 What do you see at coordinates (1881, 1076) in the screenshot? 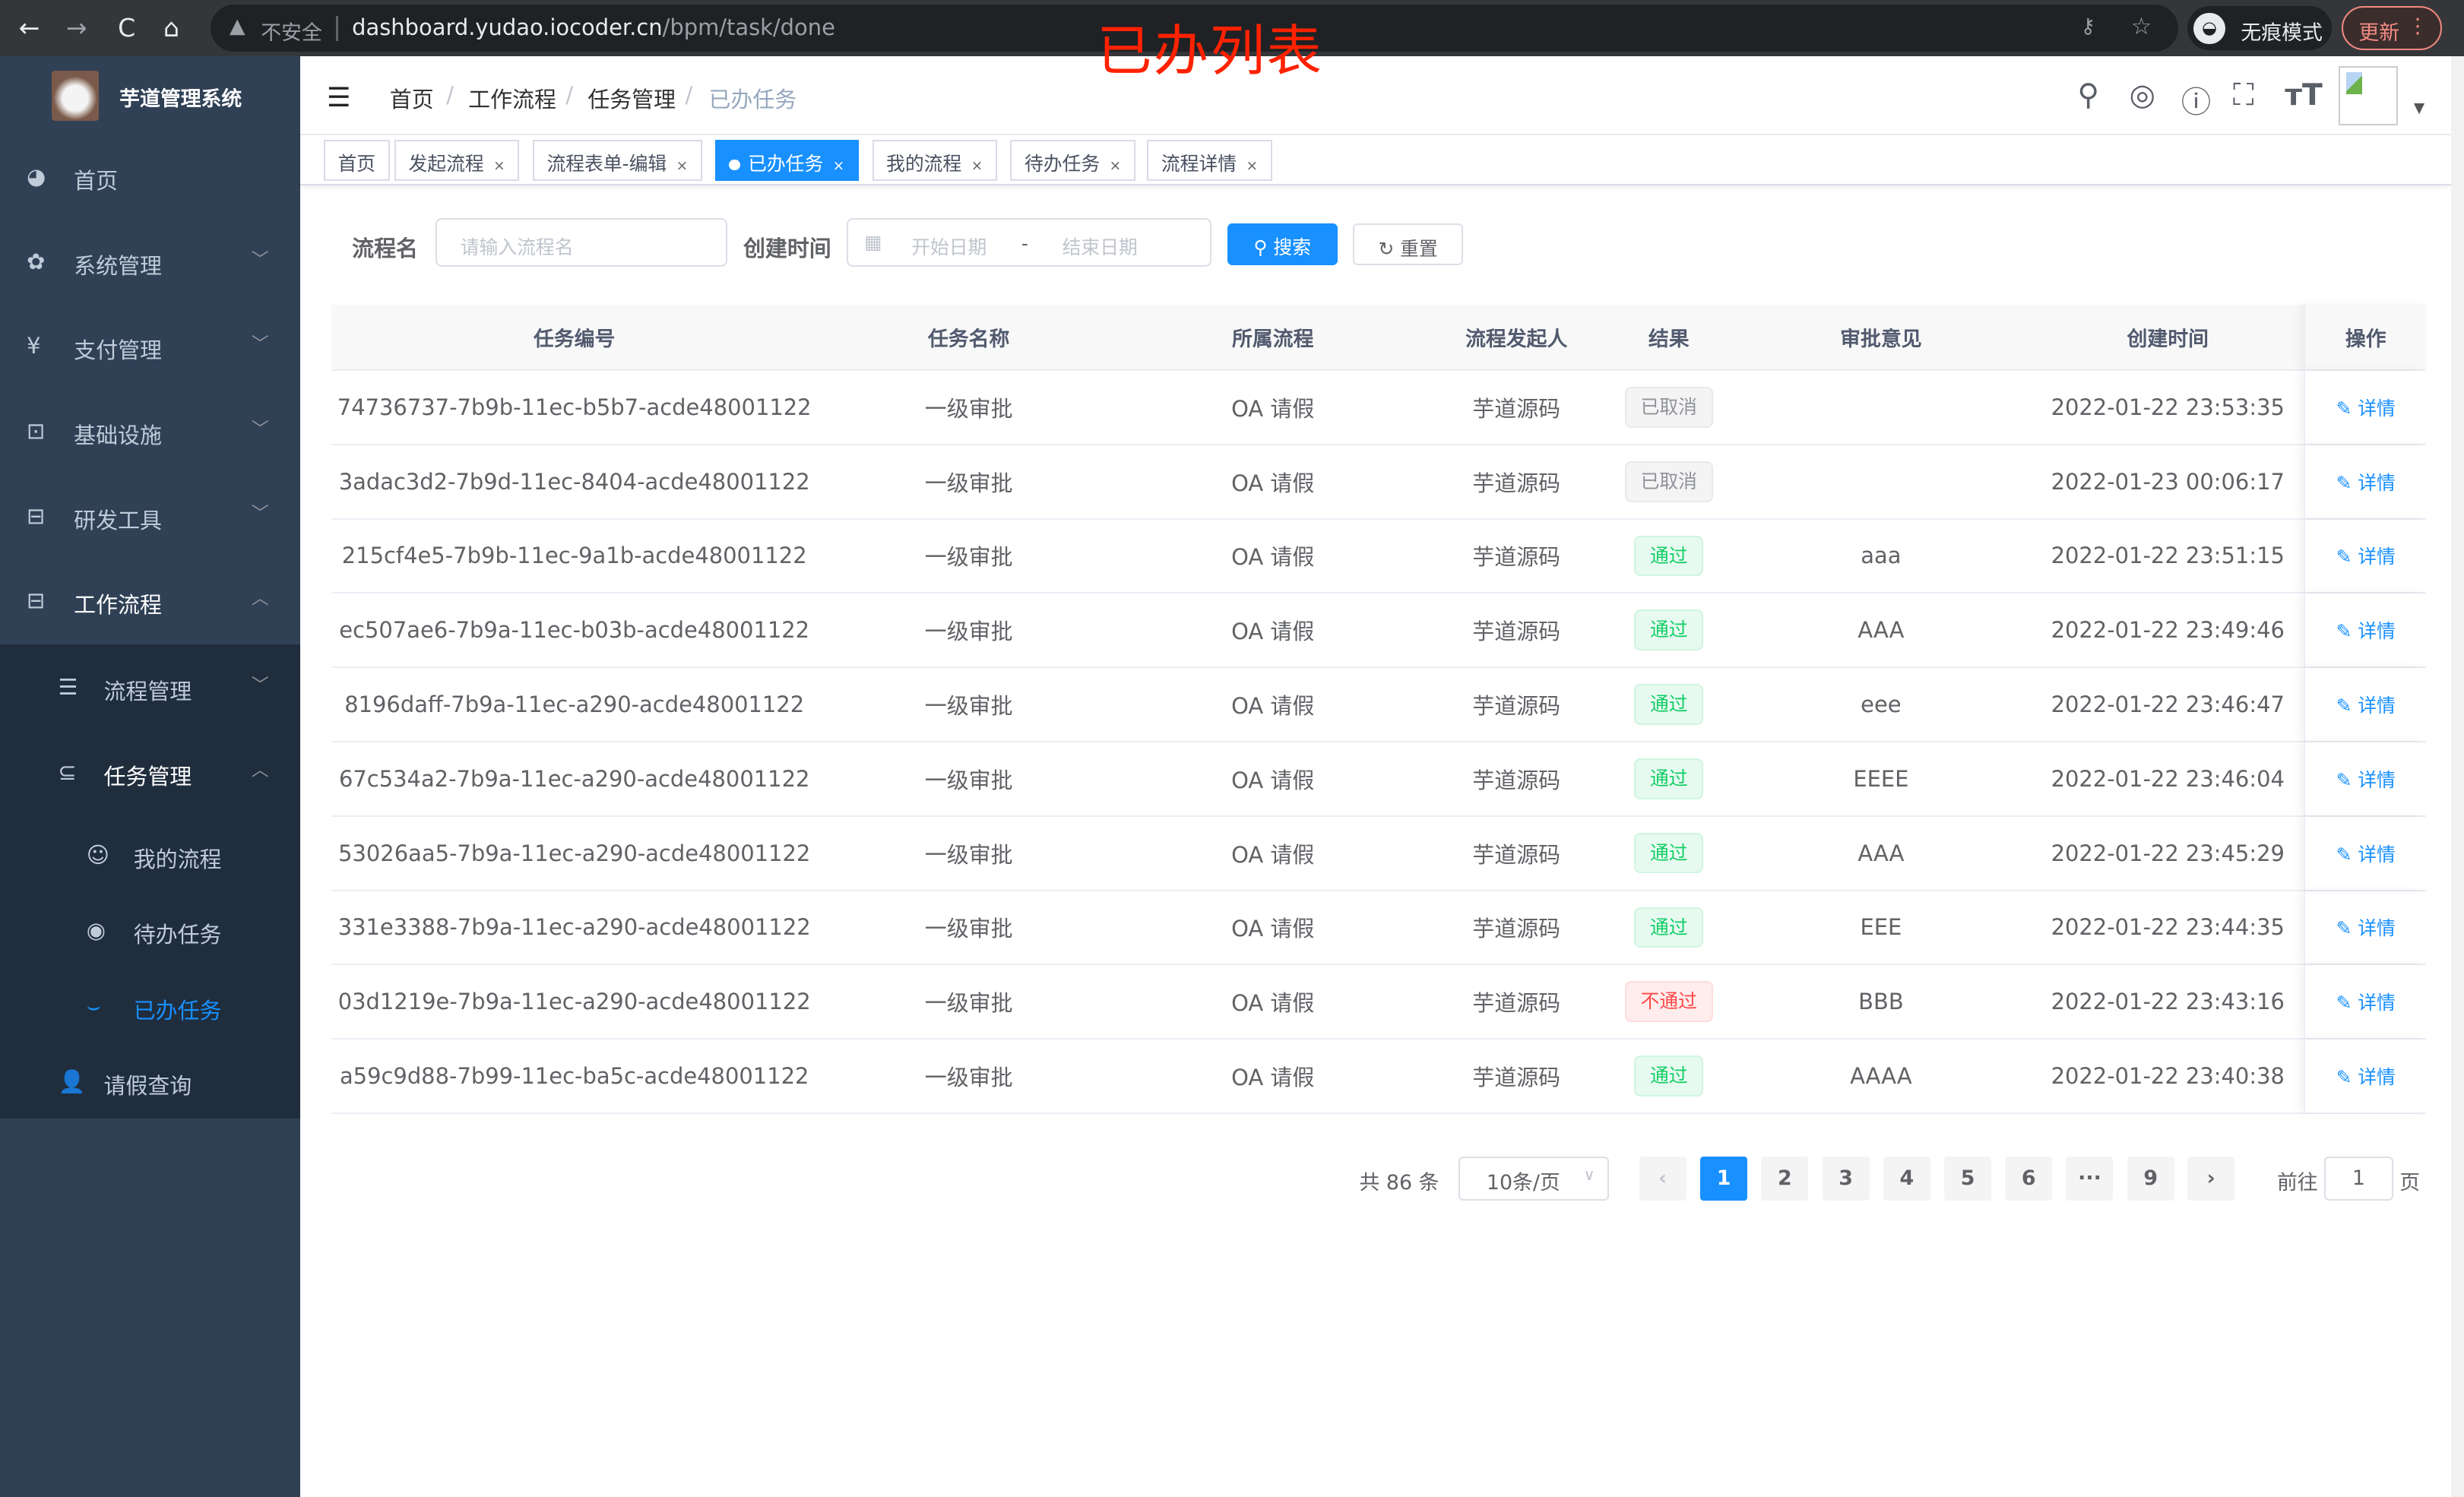
I see `cell-comment: AAAA` at bounding box center [1881, 1076].